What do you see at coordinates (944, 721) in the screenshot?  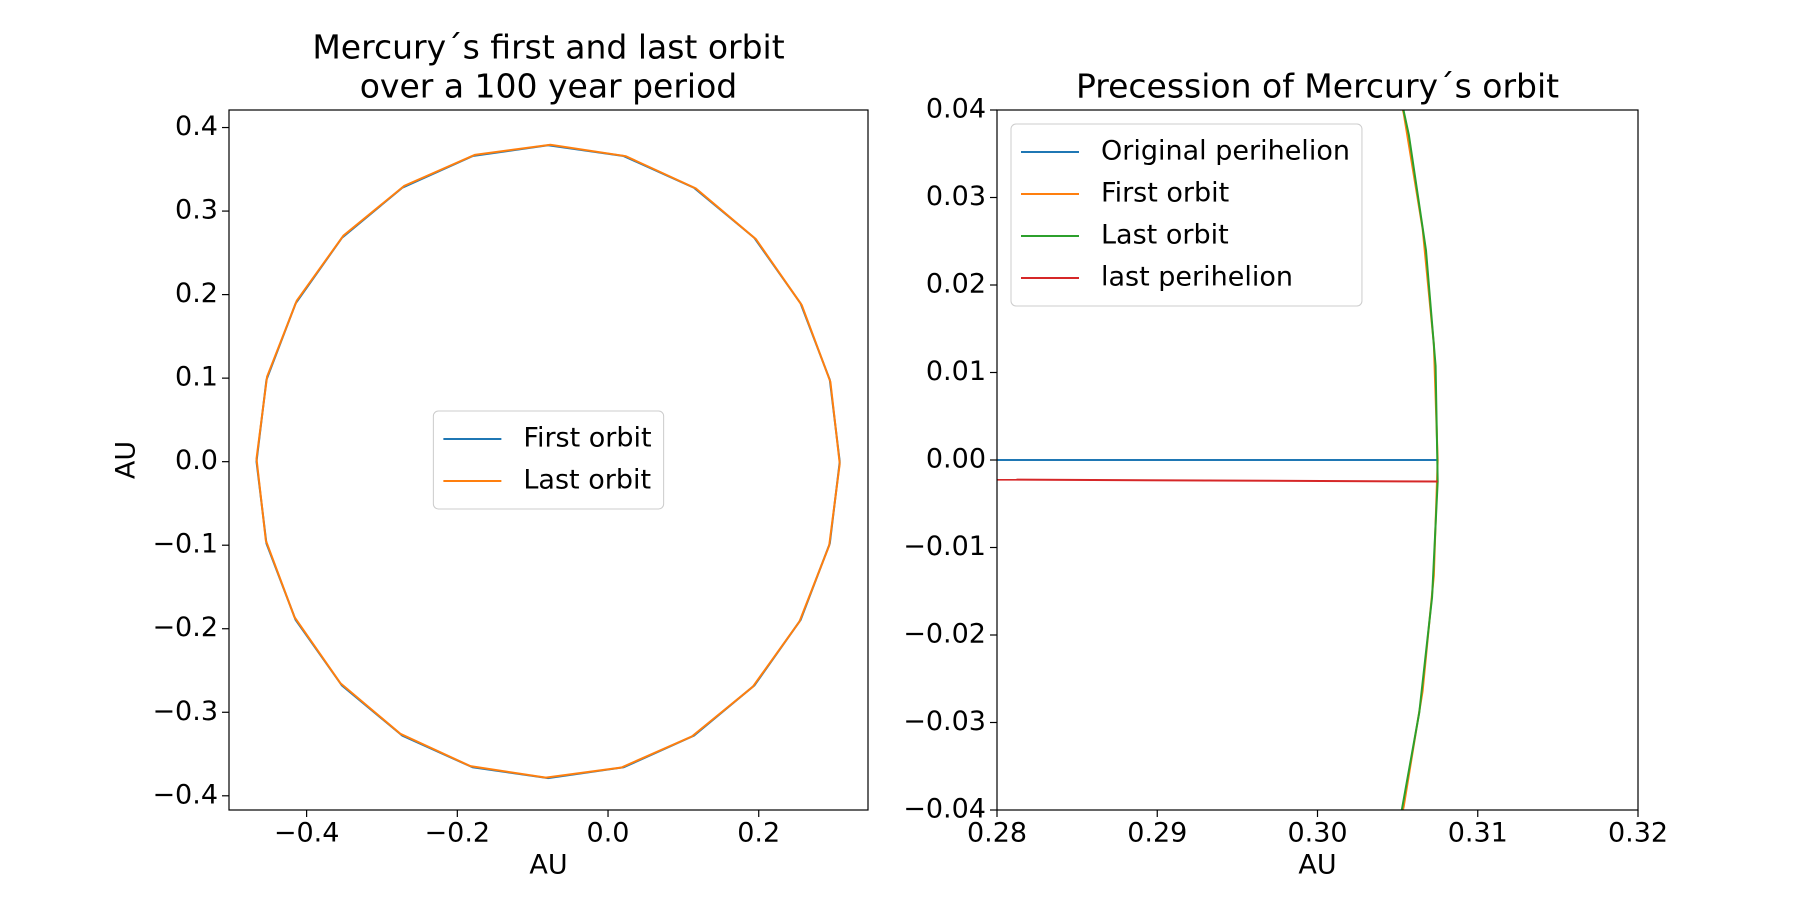 I see `y-tick-label: −0.03` at bounding box center [944, 721].